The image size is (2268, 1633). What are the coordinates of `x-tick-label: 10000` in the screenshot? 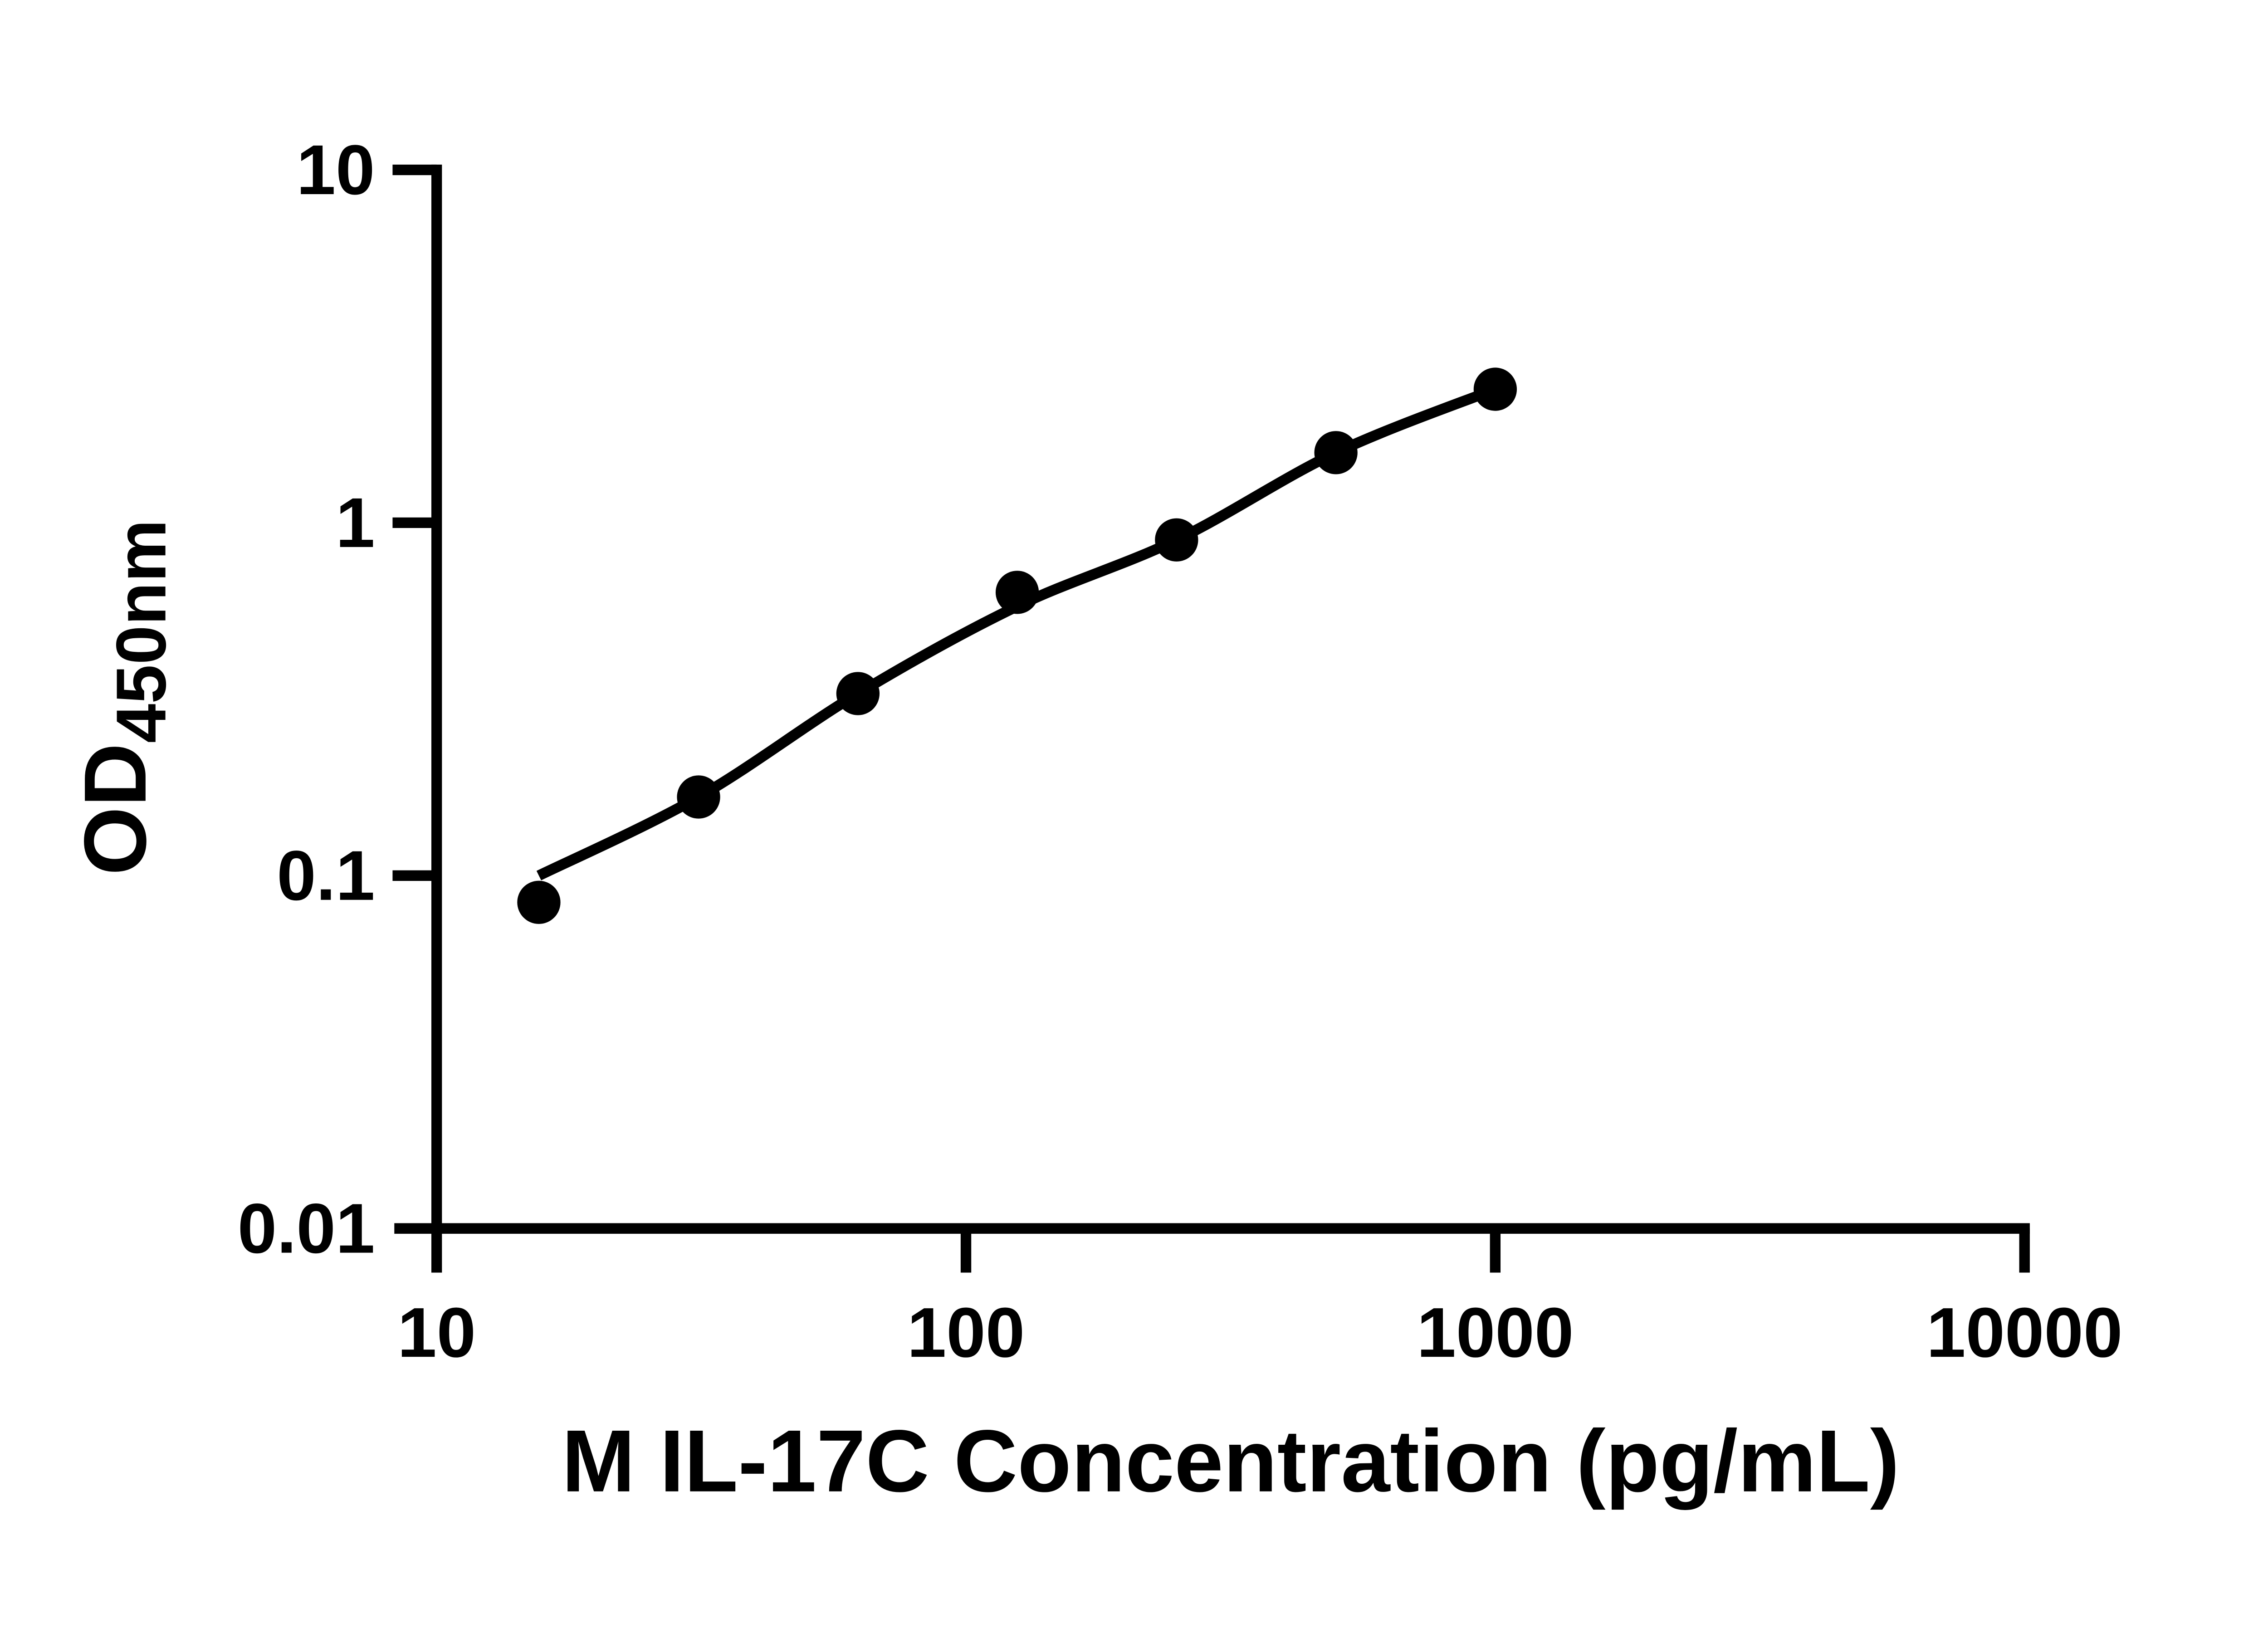 It's located at (2025, 1332).